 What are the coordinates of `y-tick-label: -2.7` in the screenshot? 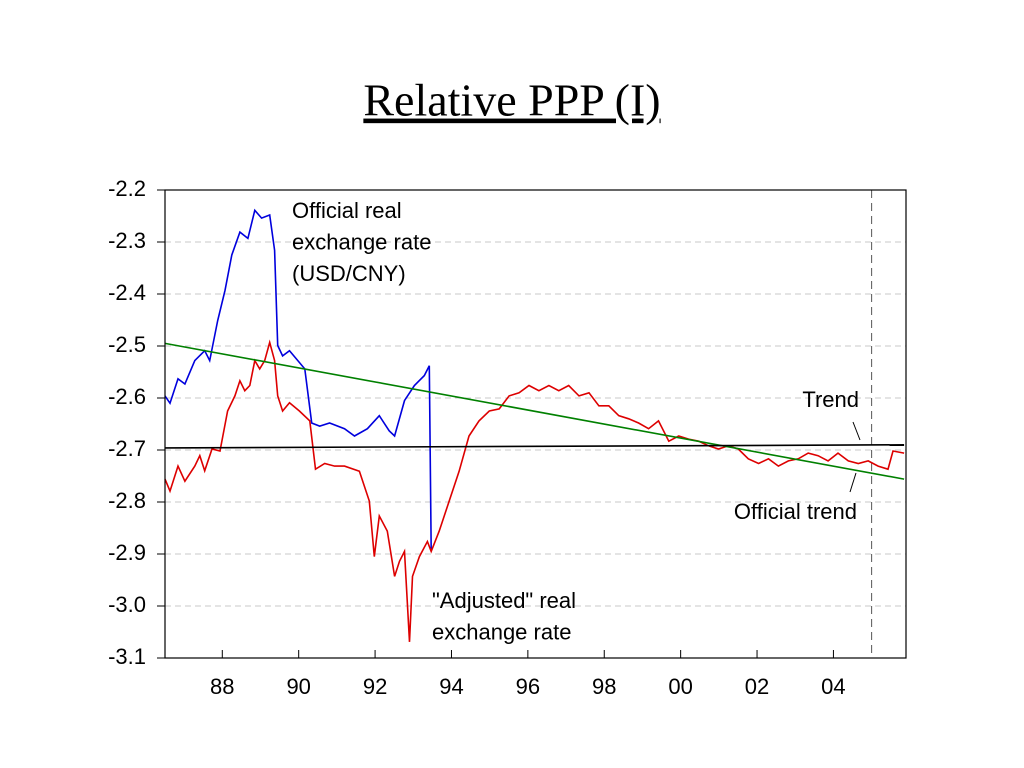 It's located at (127, 448).